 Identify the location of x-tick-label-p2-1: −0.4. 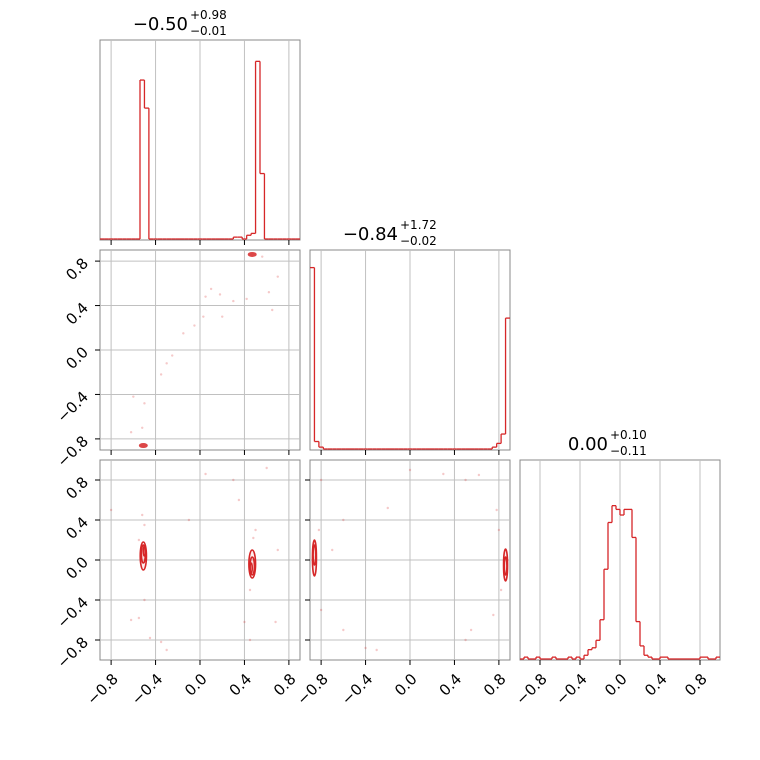
(571, 689).